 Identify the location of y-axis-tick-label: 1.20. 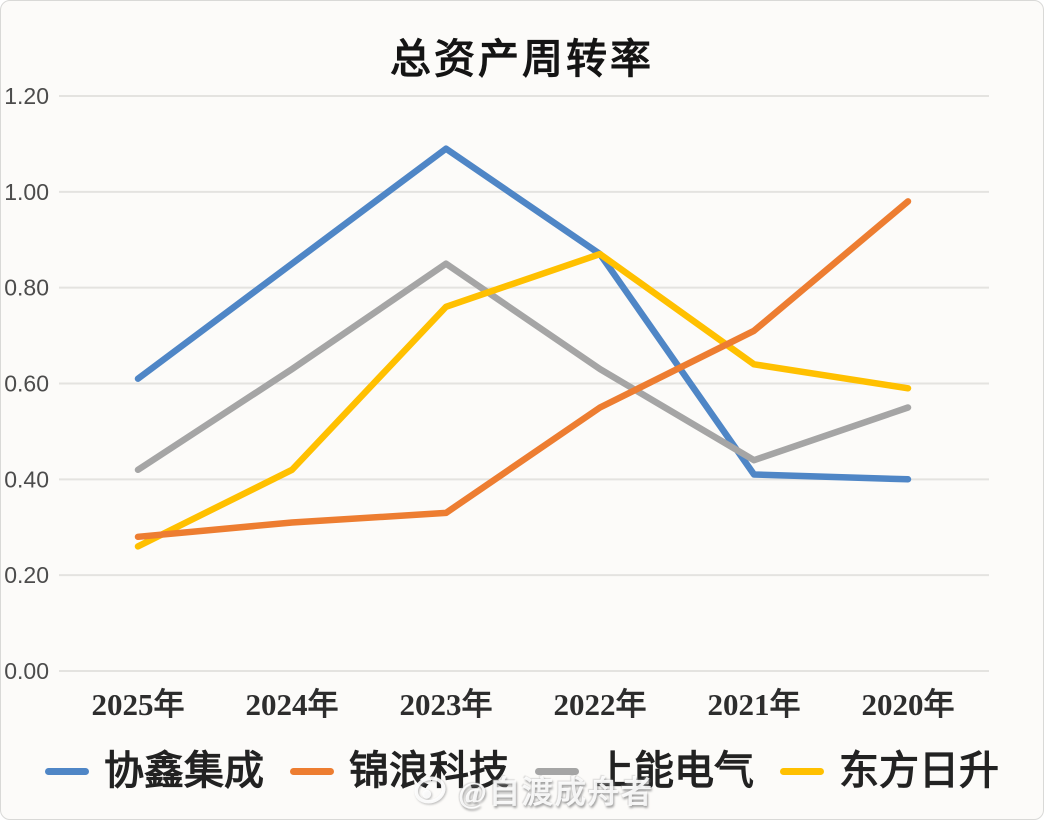
(26, 96).